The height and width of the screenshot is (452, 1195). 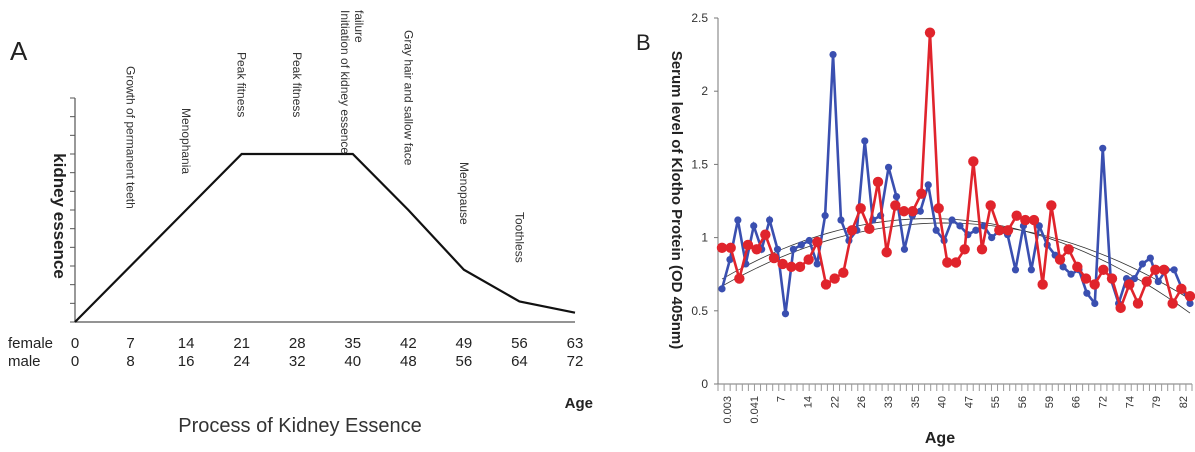 What do you see at coordinates (408, 343) in the screenshot?
I see `chart-a-xtick-label: 42` at bounding box center [408, 343].